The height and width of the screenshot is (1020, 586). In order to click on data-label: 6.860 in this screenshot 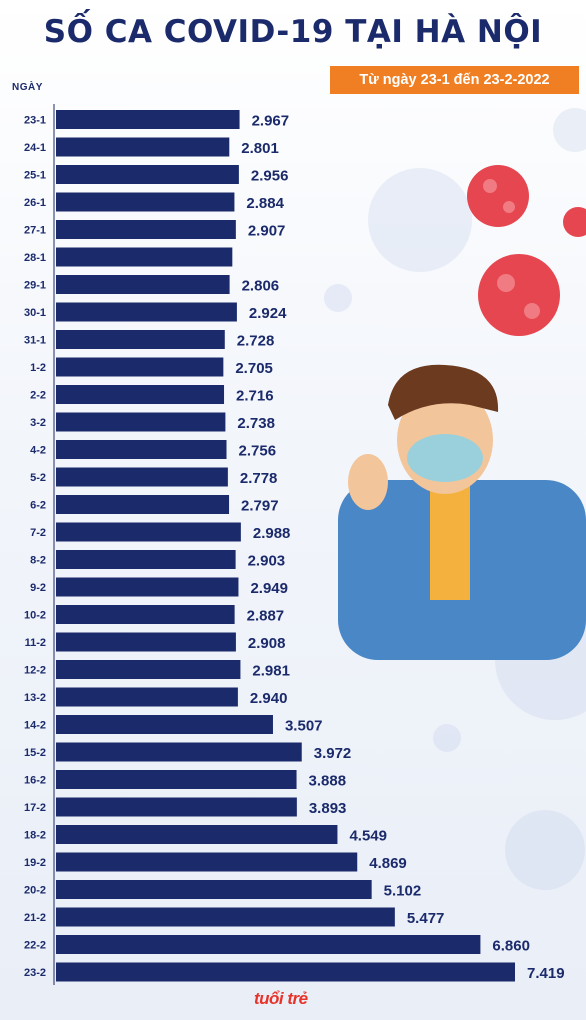, I will do `click(511, 946)`.